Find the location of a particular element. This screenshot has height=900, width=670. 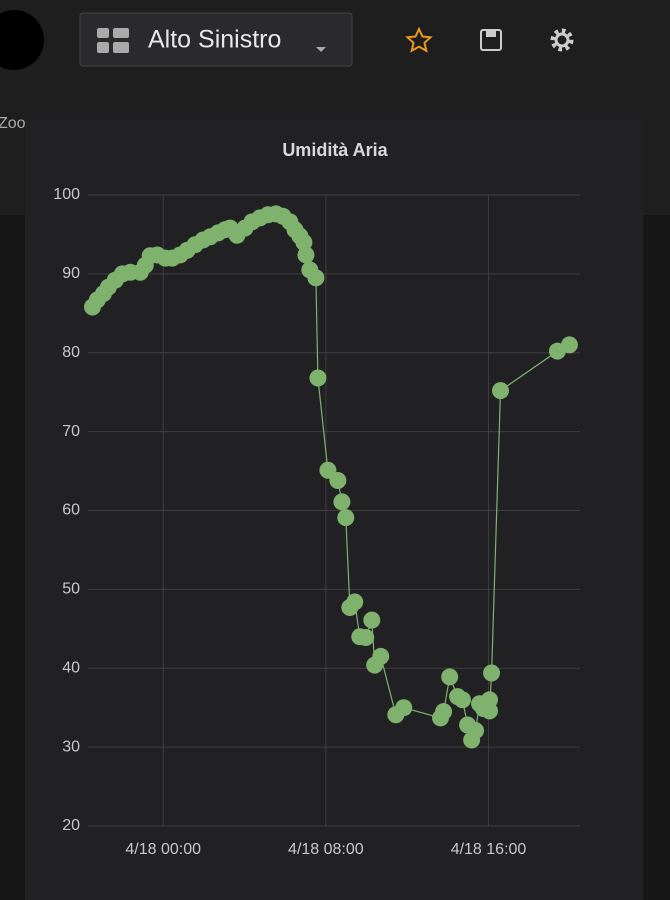

y-tick-label: 90 is located at coordinates (71, 273).